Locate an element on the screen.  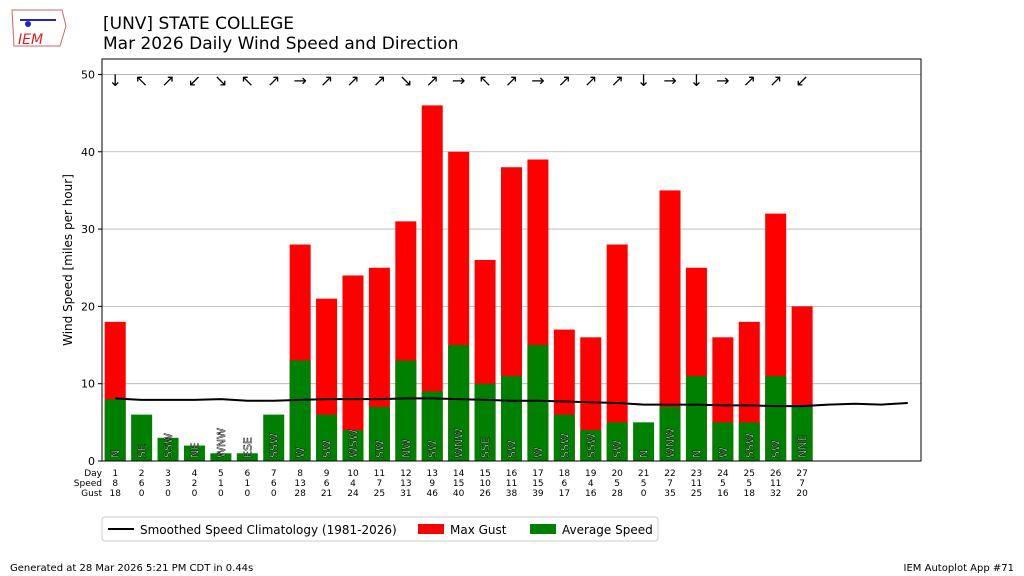
row-label: Gust is located at coordinates (91, 494).